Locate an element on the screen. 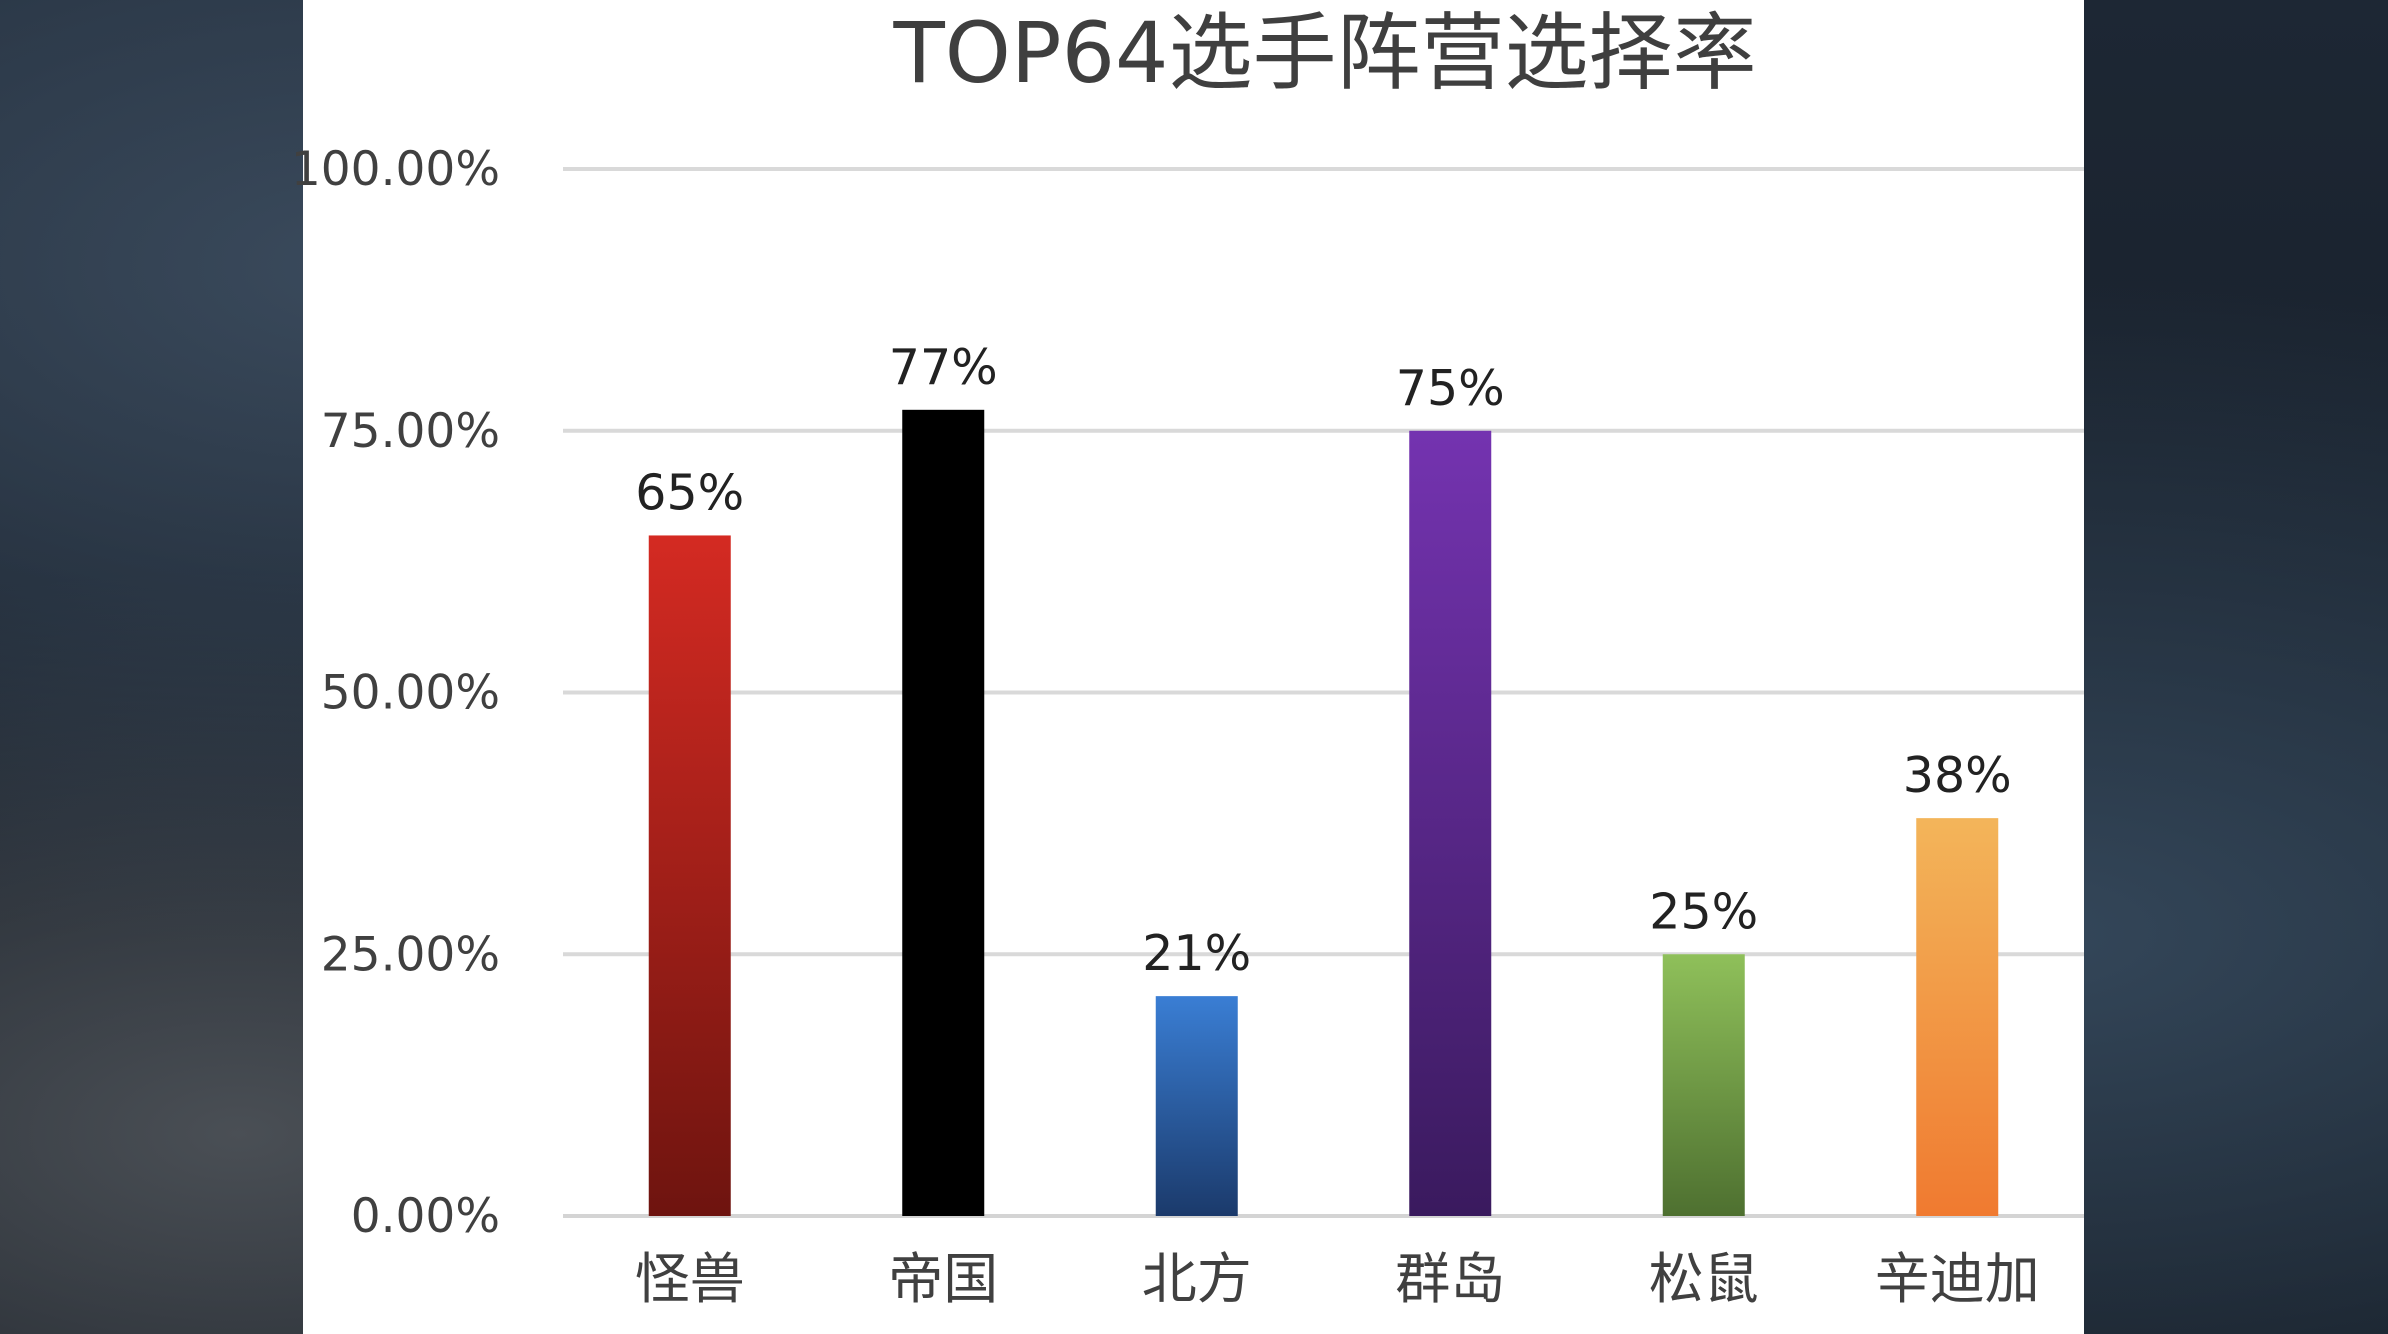  y-tick-label: 25.00% is located at coordinates (410, 954).